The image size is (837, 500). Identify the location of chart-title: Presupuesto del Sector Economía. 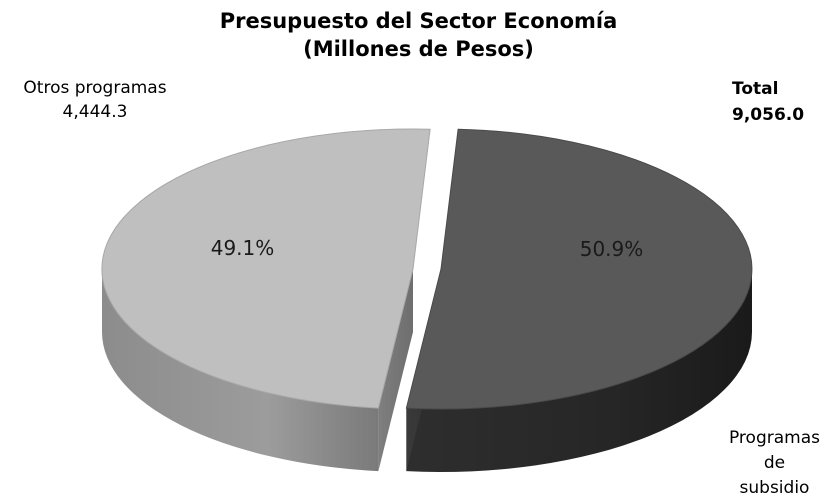
(418, 21).